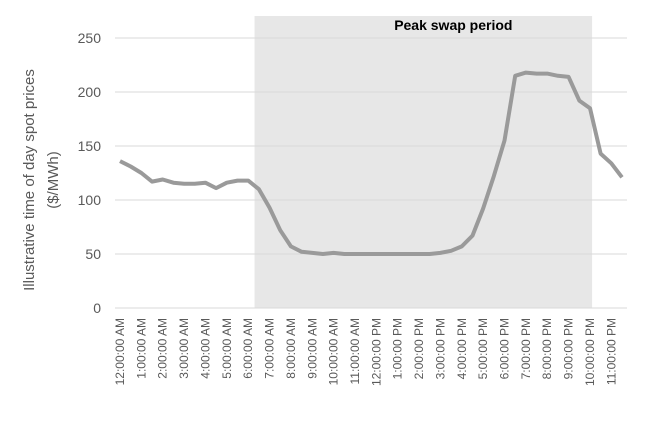  I want to click on x-tick-label: 6:00:00 PM, so click(505, 348).